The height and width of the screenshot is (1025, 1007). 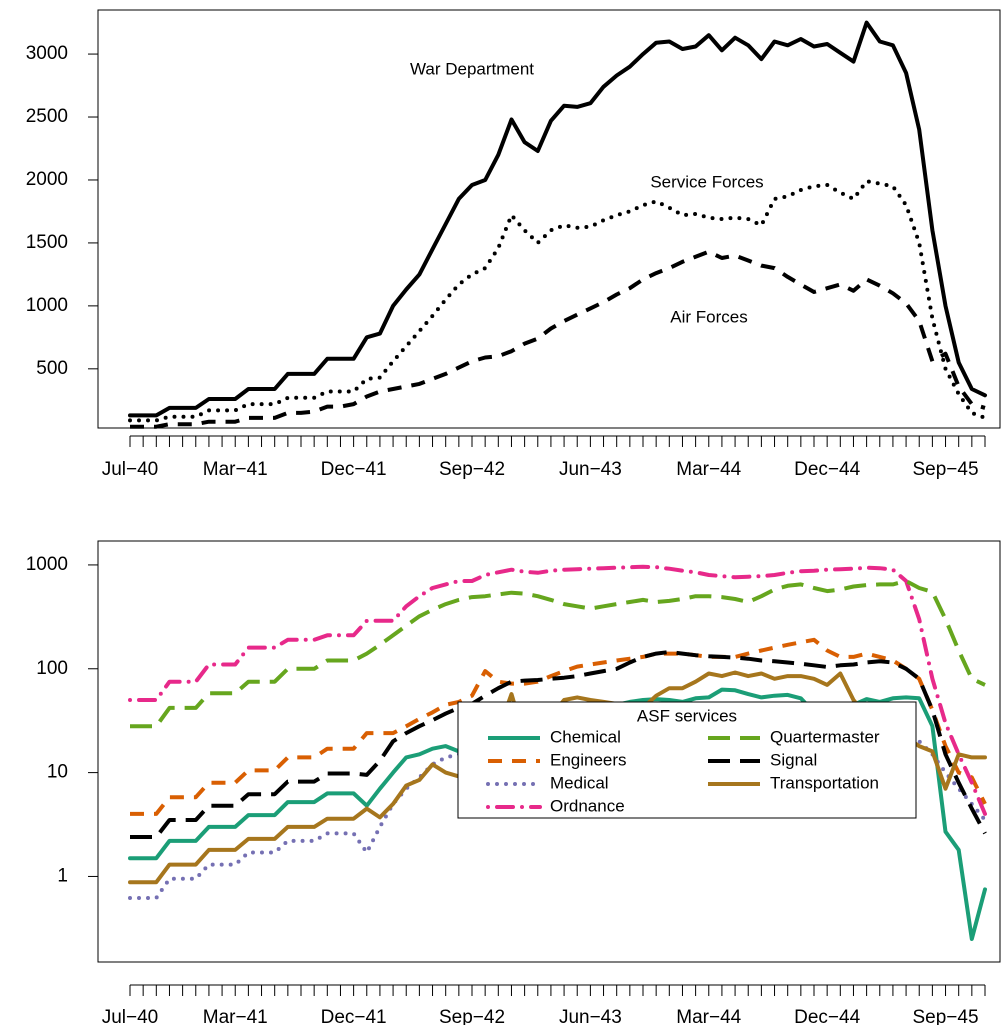 What do you see at coordinates (588, 759) in the screenshot?
I see `legend-label: Engineers` at bounding box center [588, 759].